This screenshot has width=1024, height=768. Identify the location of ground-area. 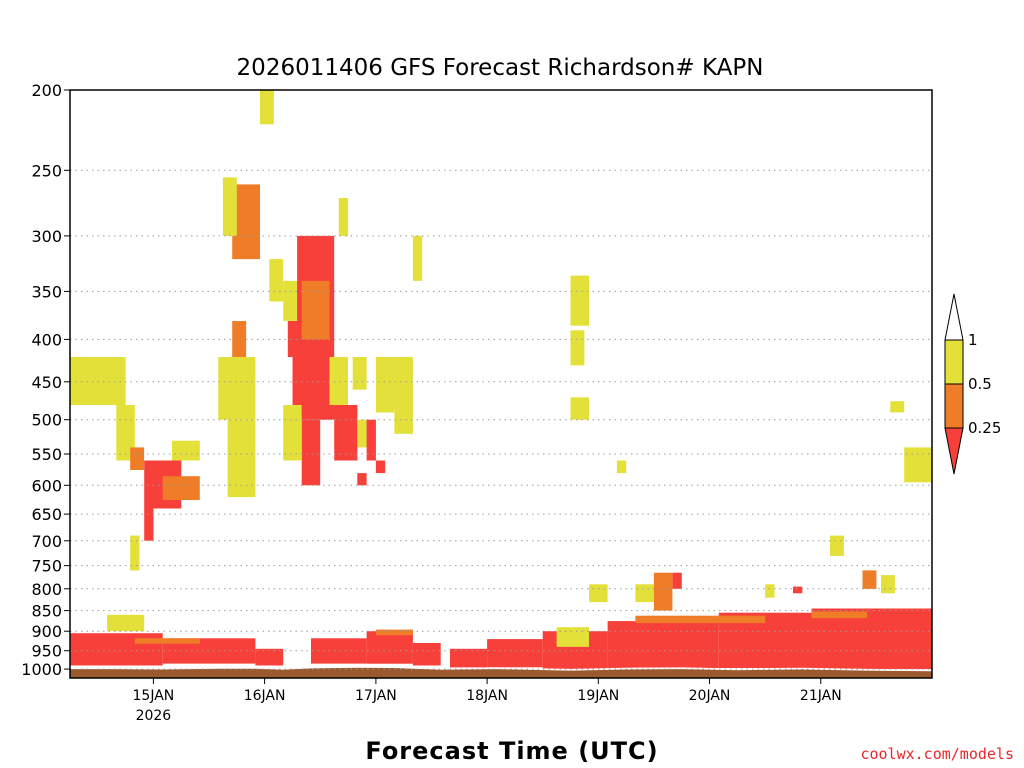
(501, 672).